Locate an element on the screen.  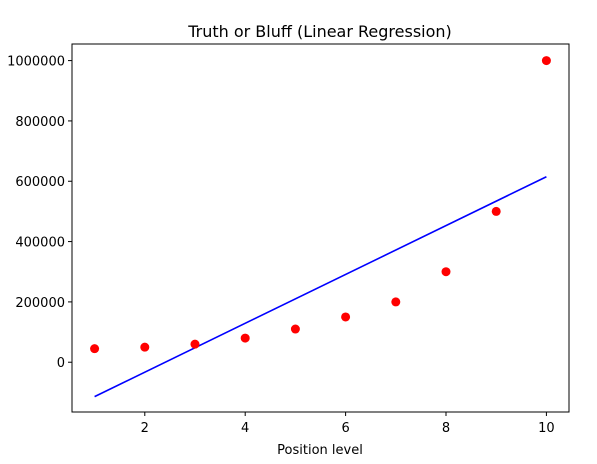
x-tick-label: 4 is located at coordinates (245, 428).